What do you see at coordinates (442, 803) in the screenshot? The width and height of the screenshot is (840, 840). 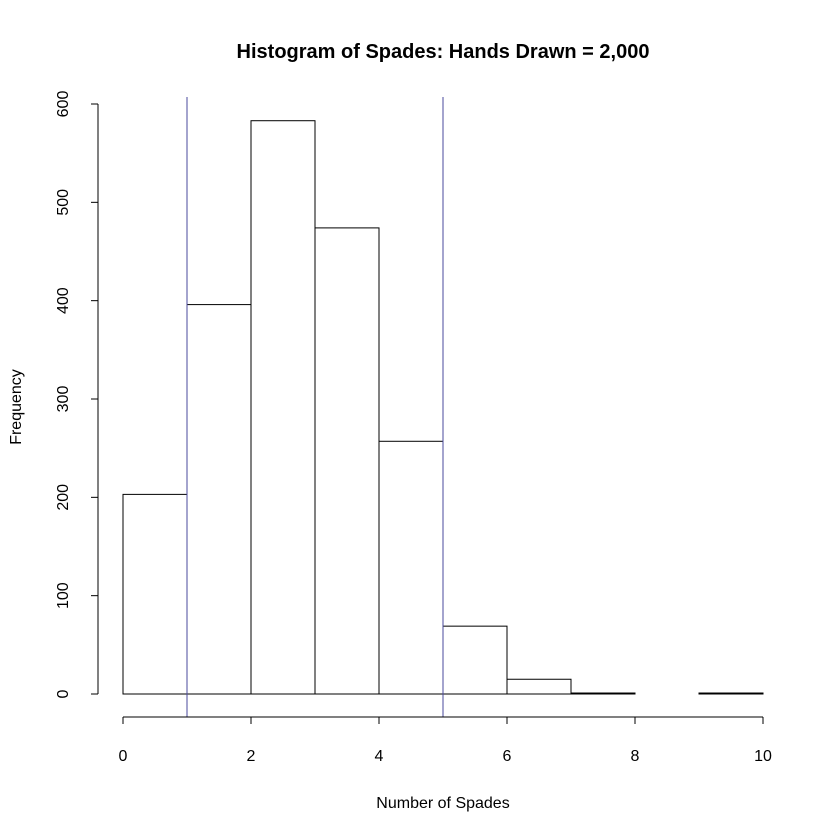 I see `x-axis-label: Number of Spades` at bounding box center [442, 803].